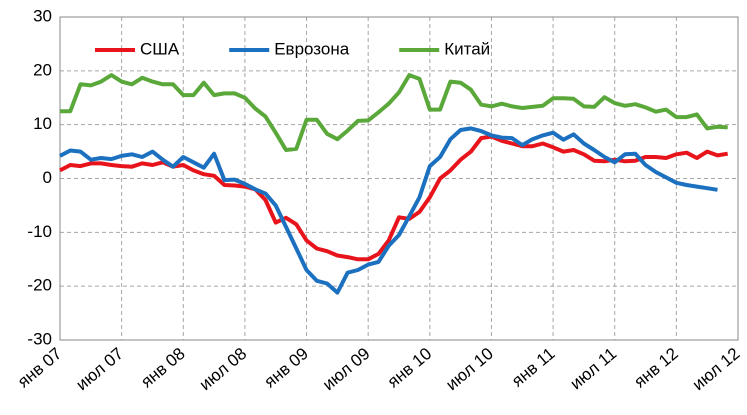  What do you see at coordinates (47, 177) in the screenshot?
I see `y-tick-label: 0` at bounding box center [47, 177].